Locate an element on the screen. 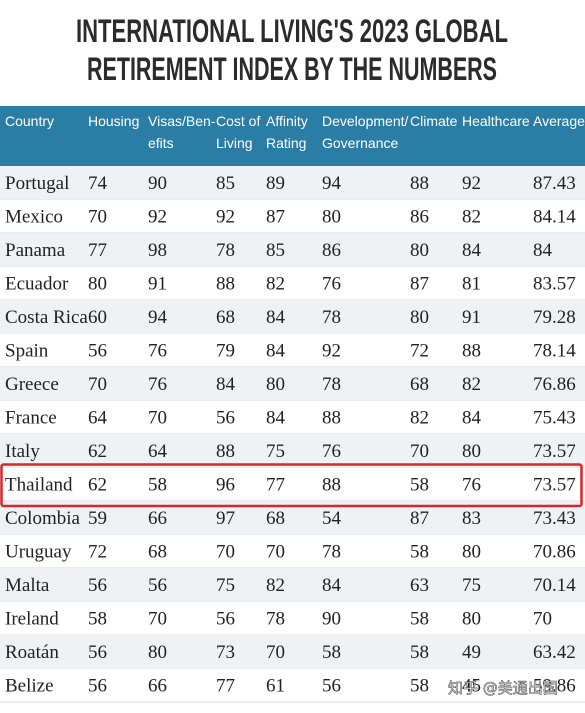 This screenshot has width=585, height=713. score-cell: 81 is located at coordinates (471, 284).